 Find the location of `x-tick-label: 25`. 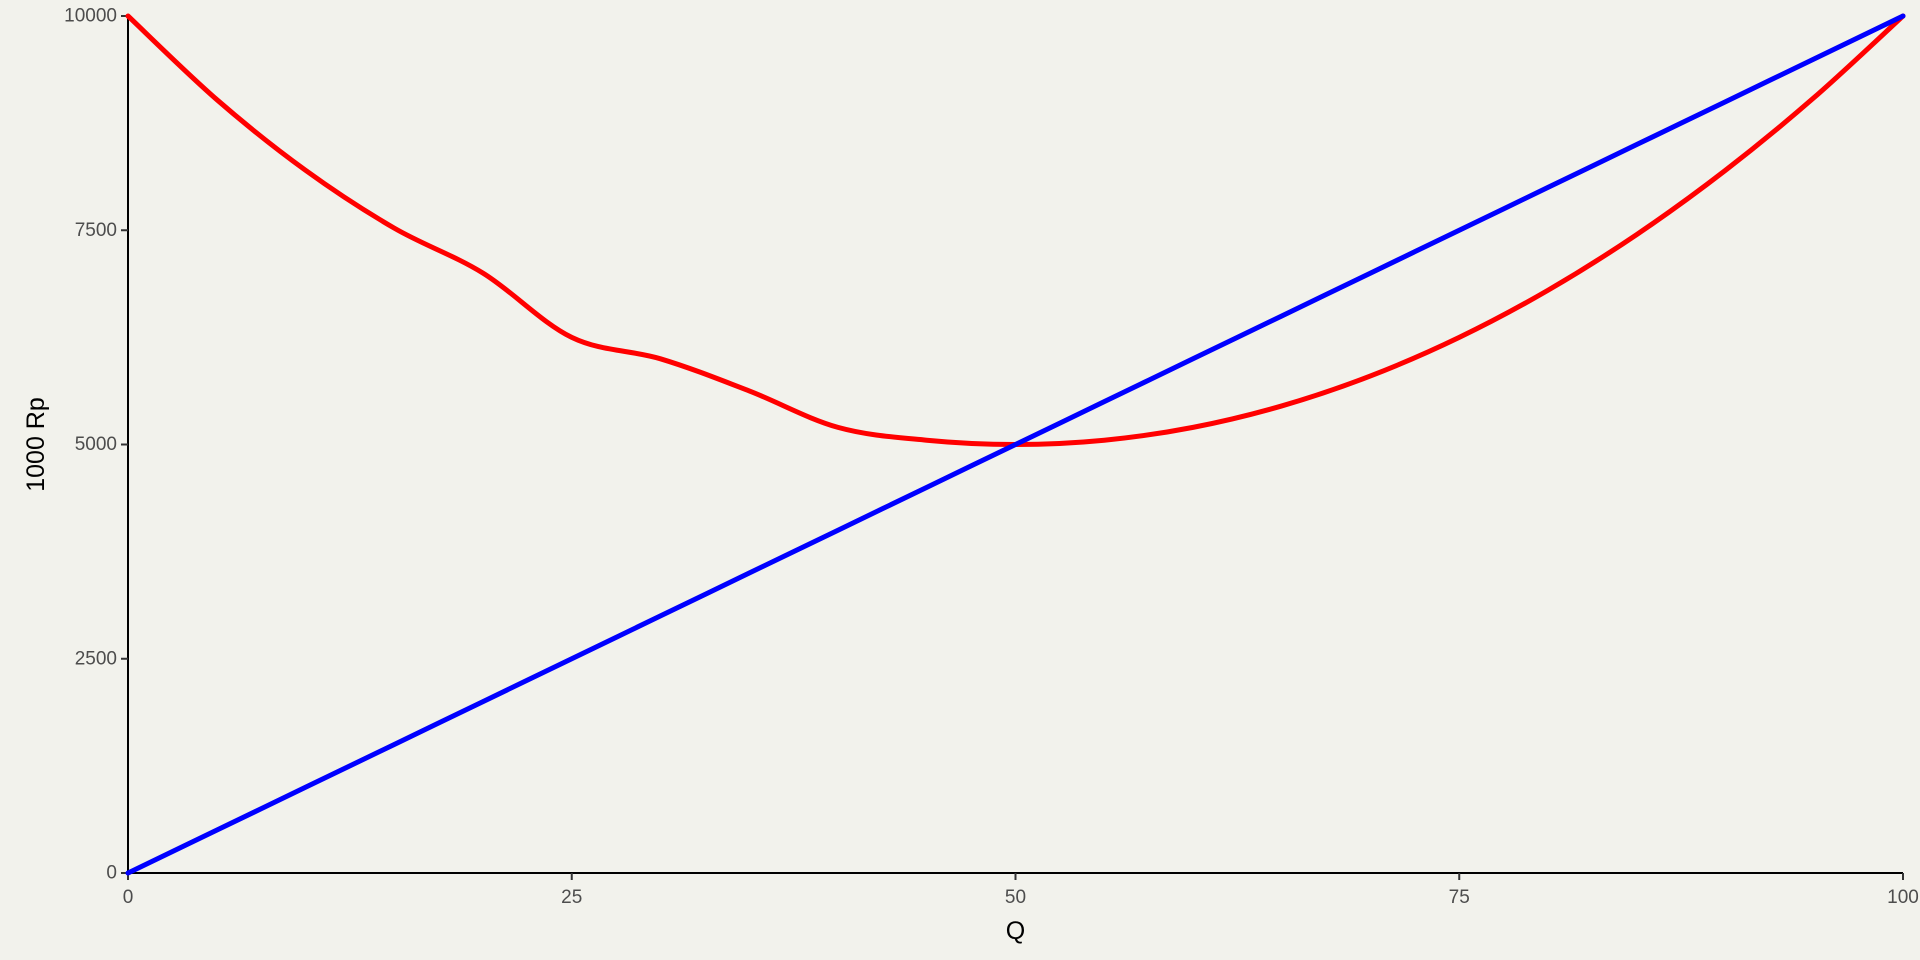

x-tick-label: 25 is located at coordinates (571, 897).